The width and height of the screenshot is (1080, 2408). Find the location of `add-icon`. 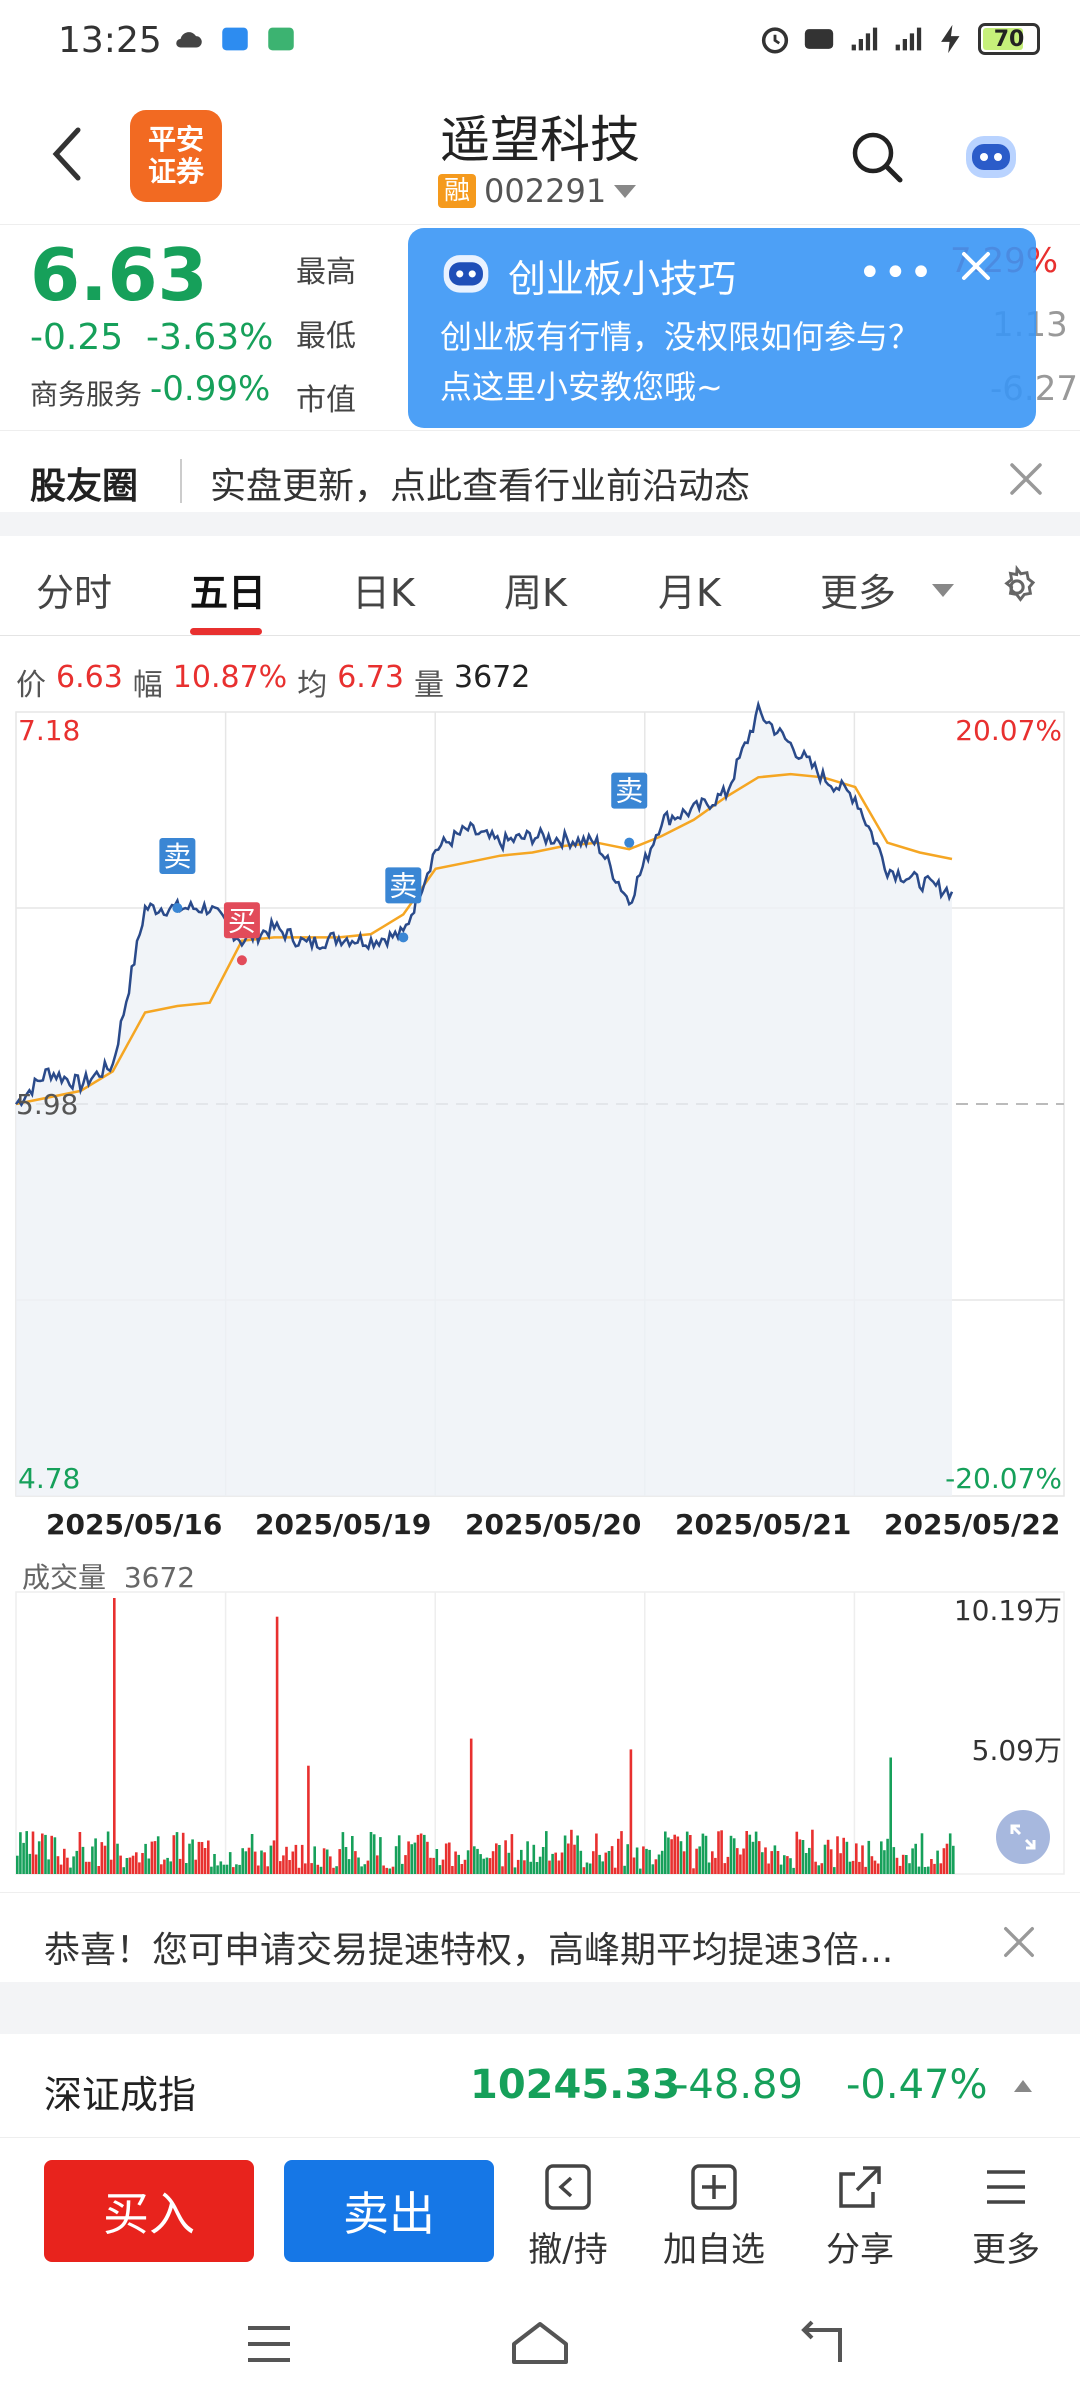

add-icon is located at coordinates (714, 2187).